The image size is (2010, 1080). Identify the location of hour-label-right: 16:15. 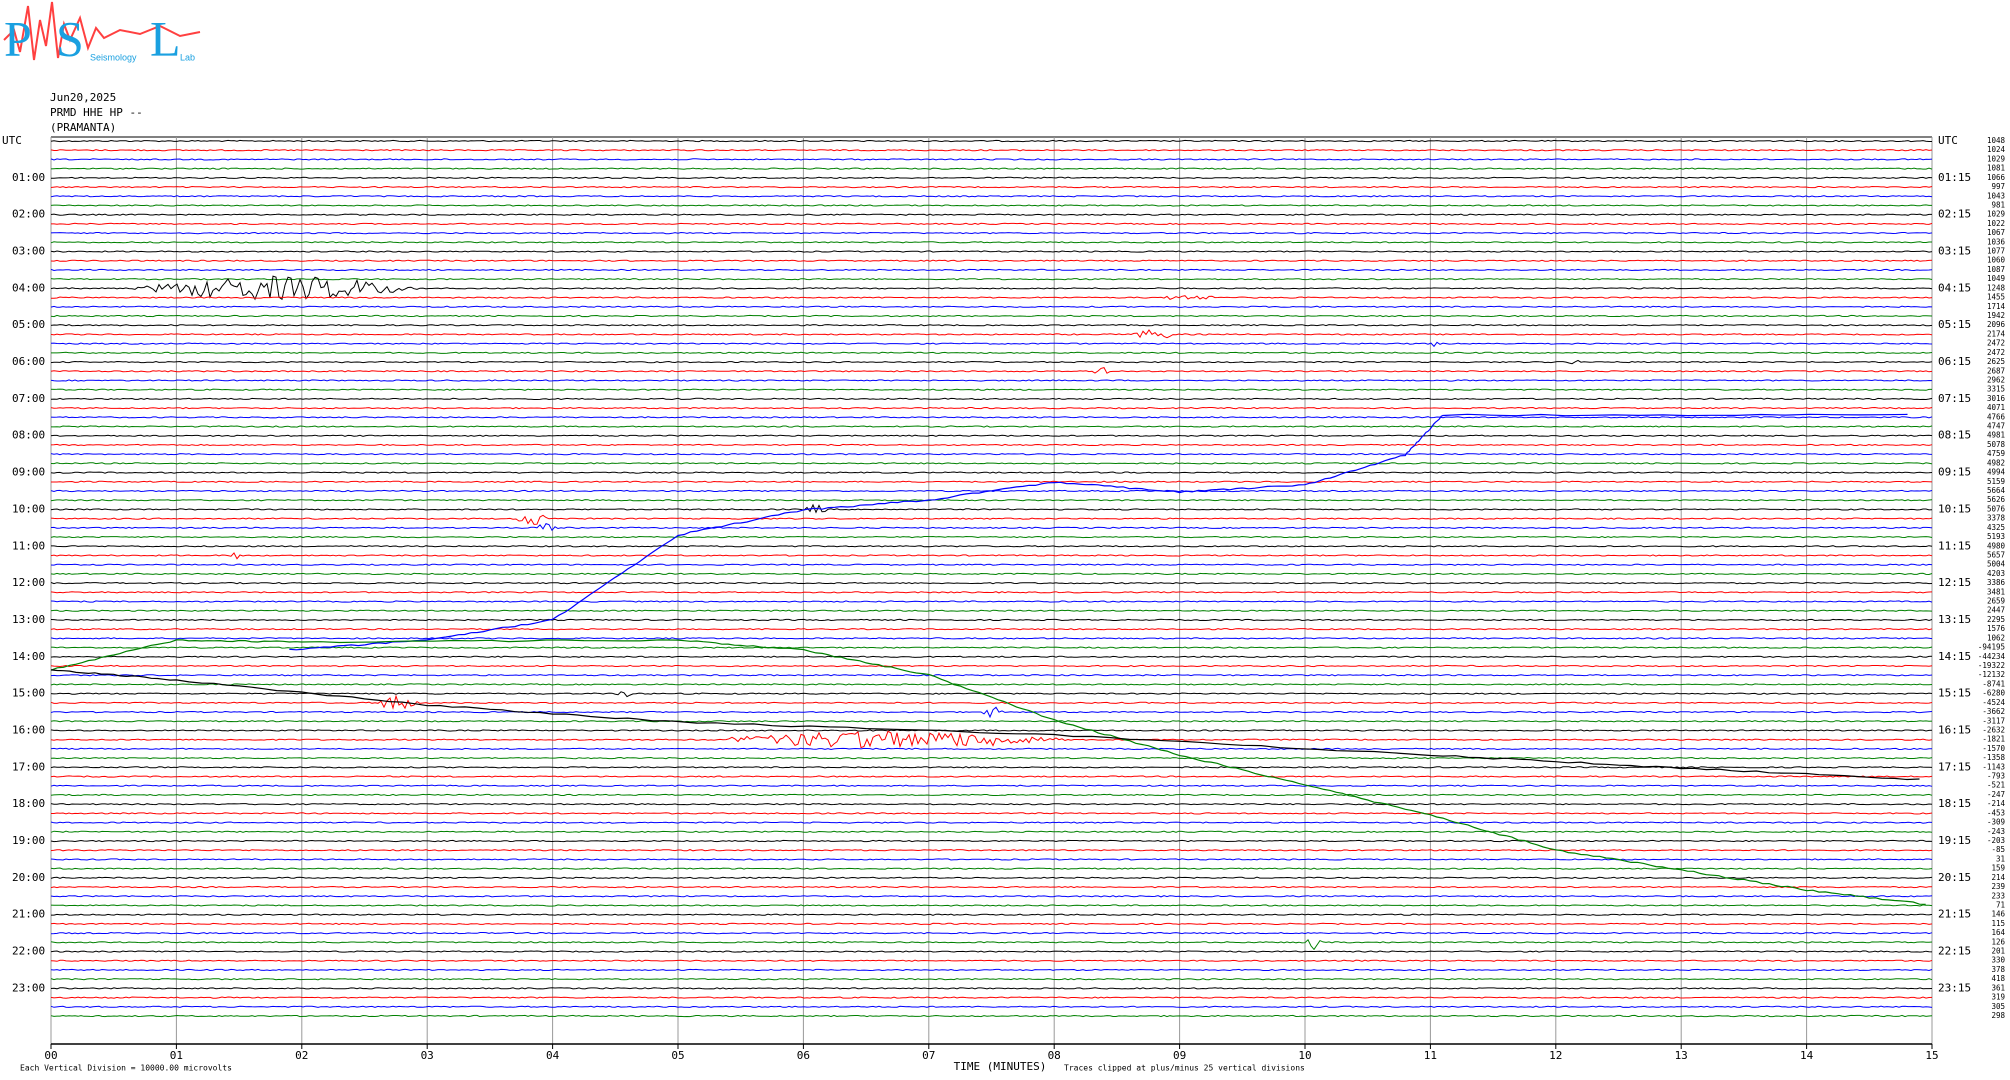
(1954, 729).